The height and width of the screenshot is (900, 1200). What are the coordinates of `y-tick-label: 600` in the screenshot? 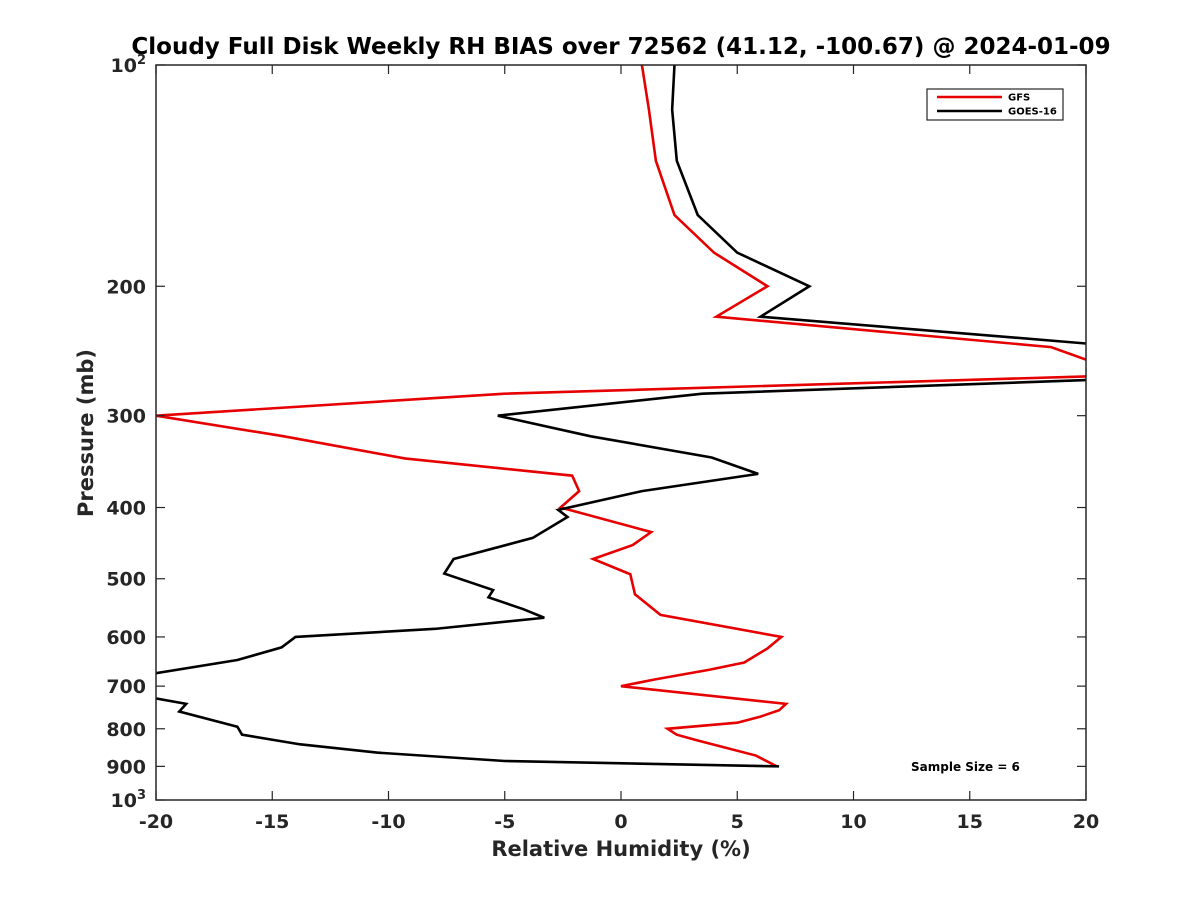 It's located at (126, 638).